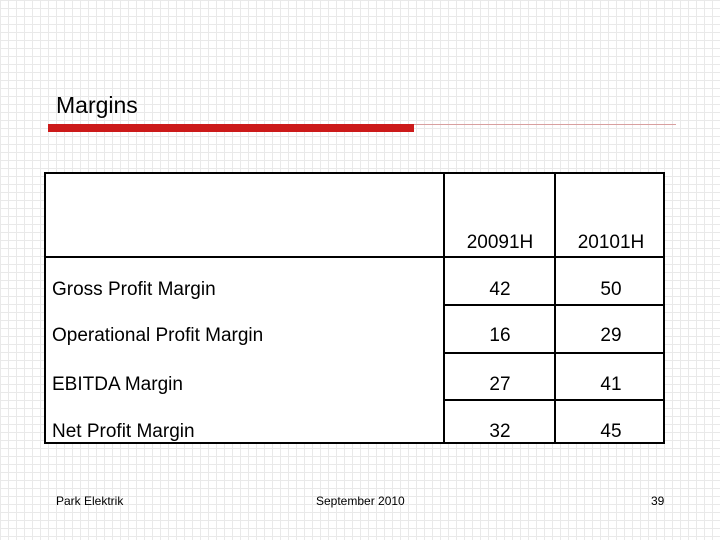 The image size is (720, 540). I want to click on row-value: 41, so click(611, 384).